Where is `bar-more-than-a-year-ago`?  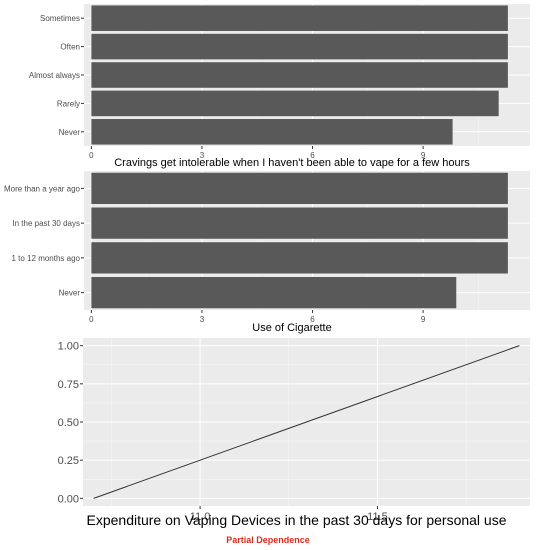
bar-more-than-a-year-ago is located at coordinates (299, 188).